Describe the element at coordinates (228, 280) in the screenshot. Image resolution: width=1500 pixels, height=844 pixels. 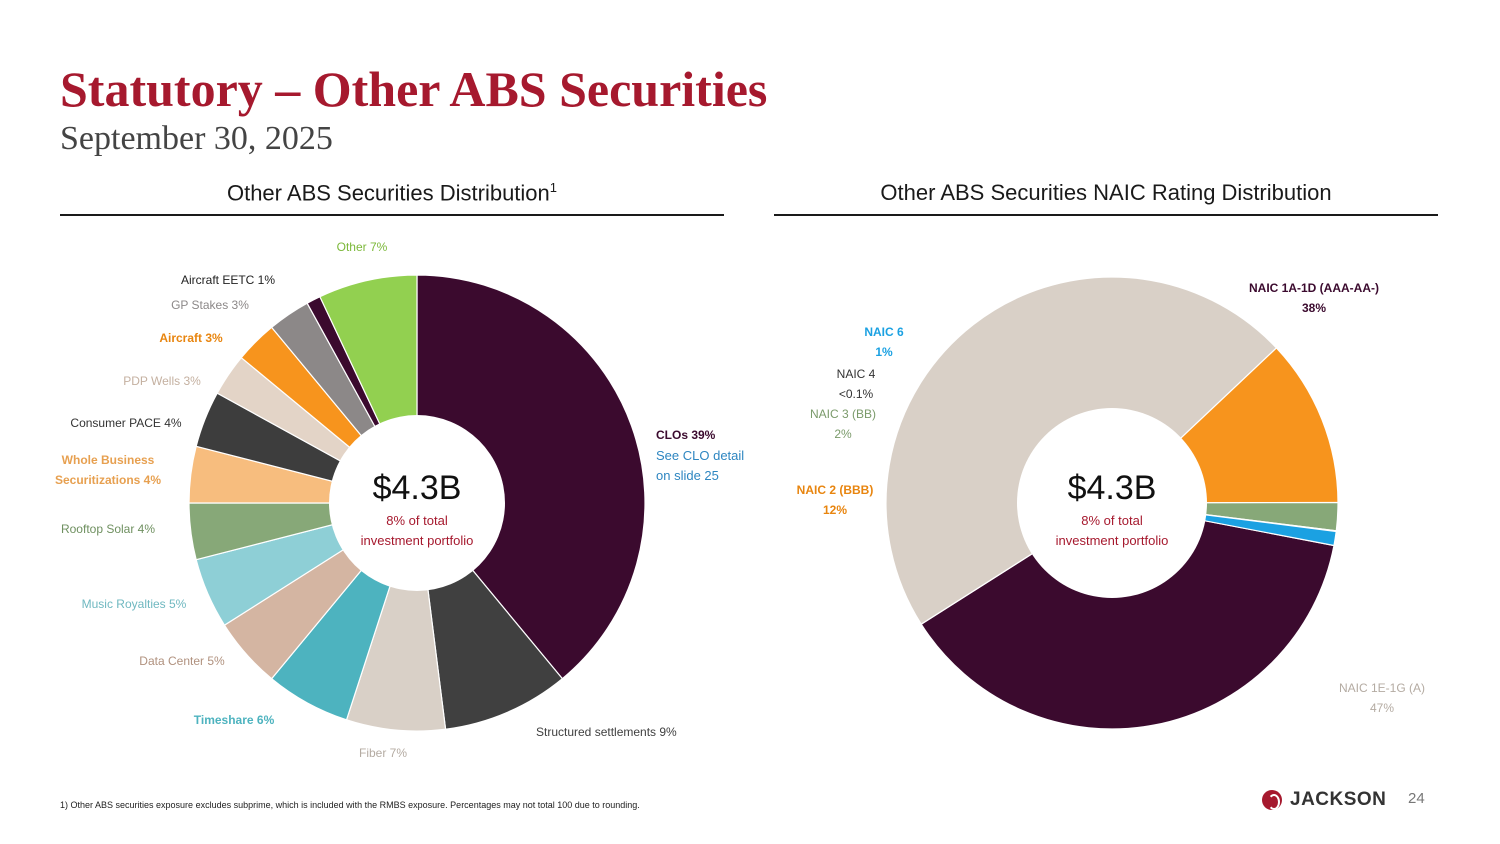
I see `left-label-aircraft-eetc-1: Aircraft EETC 1%` at that location.